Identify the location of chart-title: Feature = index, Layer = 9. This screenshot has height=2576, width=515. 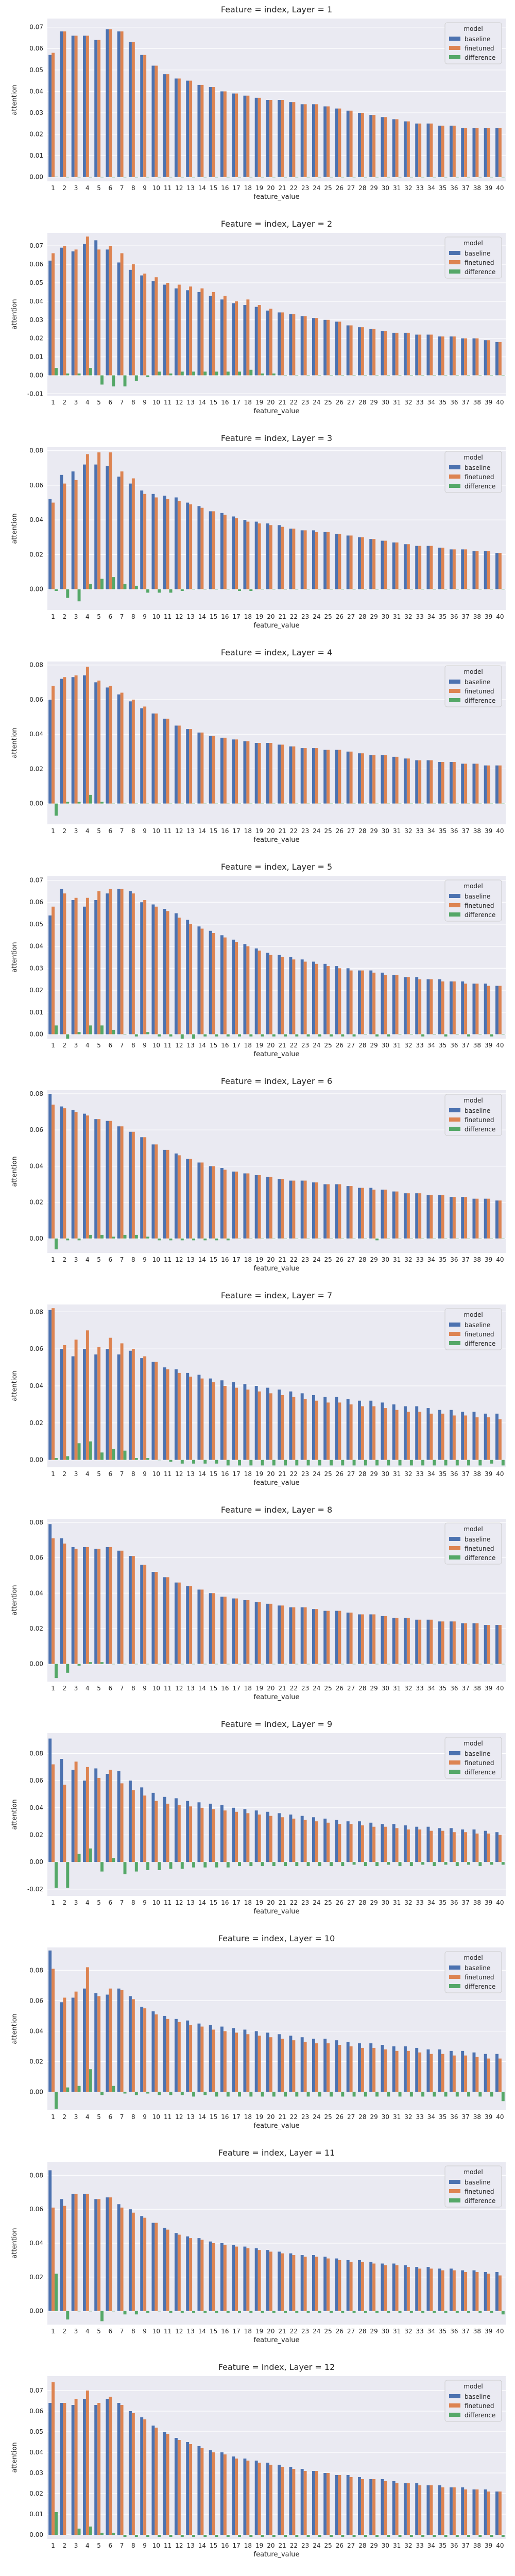
(276, 1724).